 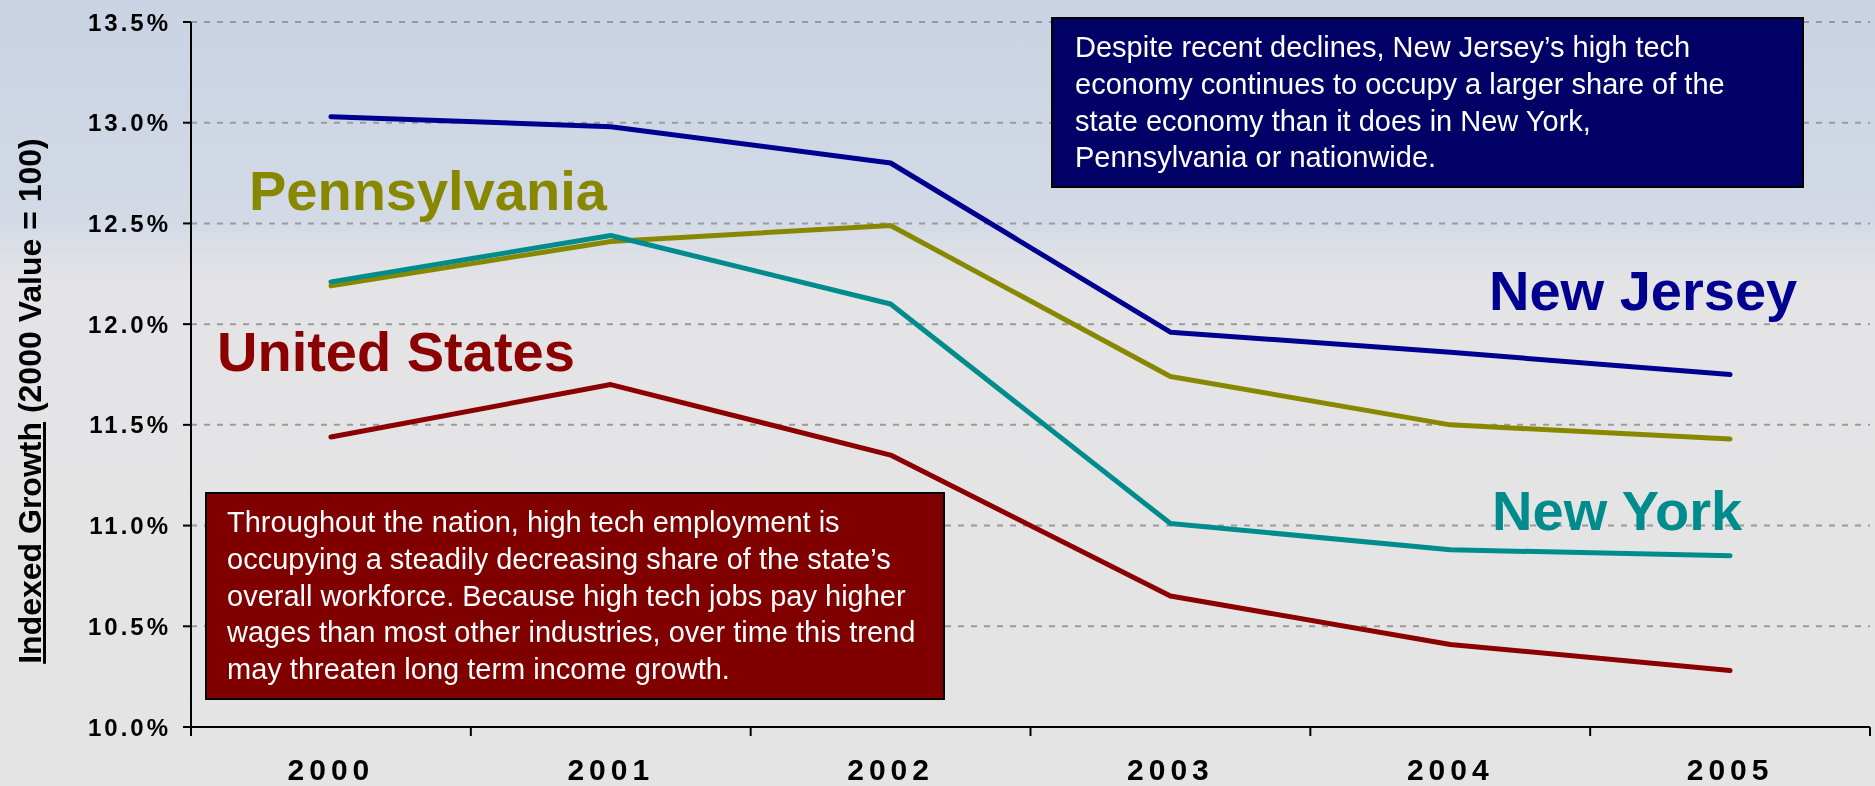 I want to click on y-tick-label: 11.5%, so click(x=130, y=425).